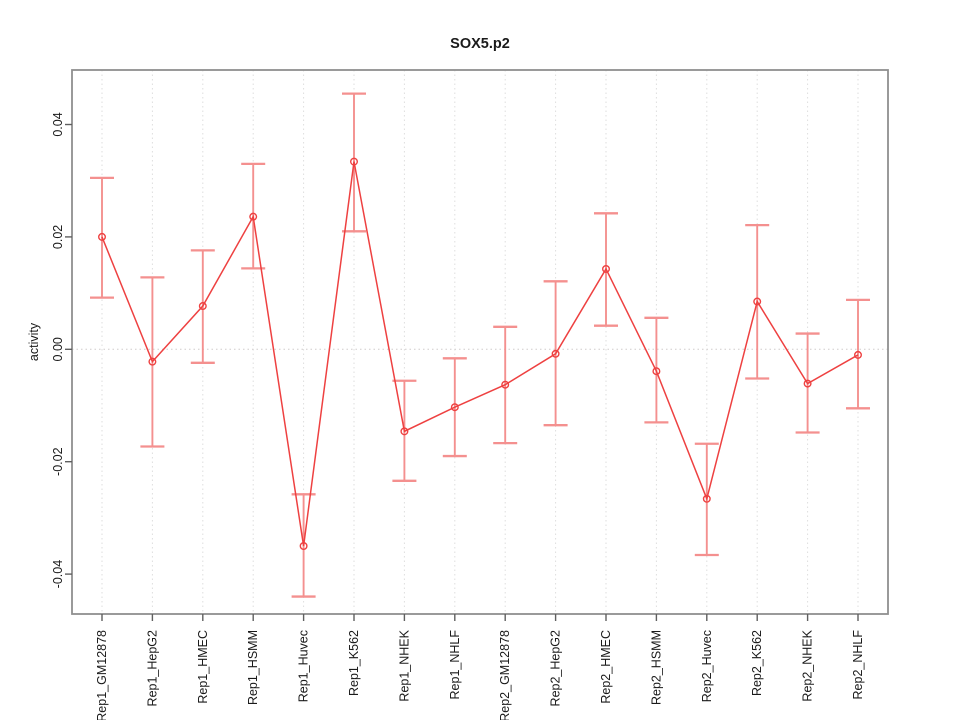 The height and width of the screenshot is (720, 960). What do you see at coordinates (757, 663) in the screenshot?
I see `x-axis-tick-label: Rep2_K562` at bounding box center [757, 663].